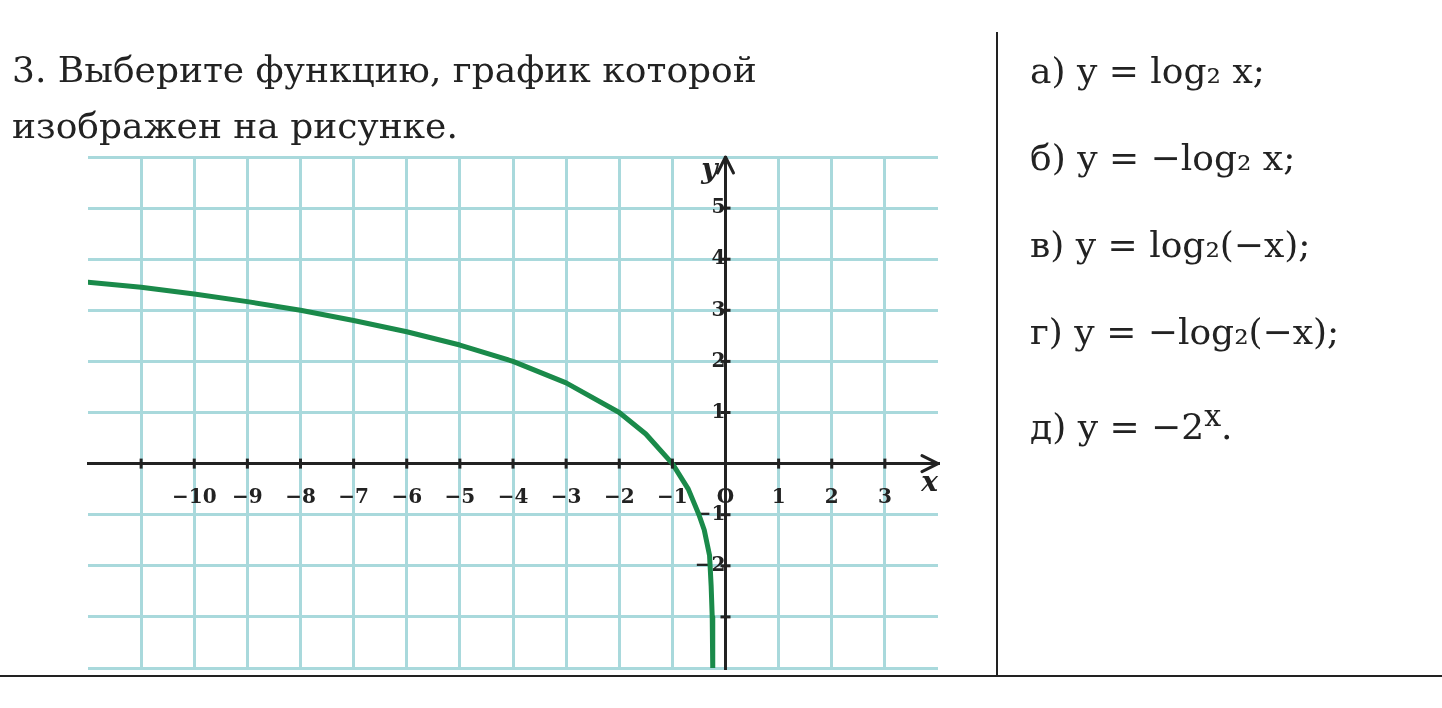  I want to click on x-tick-label: −10, so click(194, 495).